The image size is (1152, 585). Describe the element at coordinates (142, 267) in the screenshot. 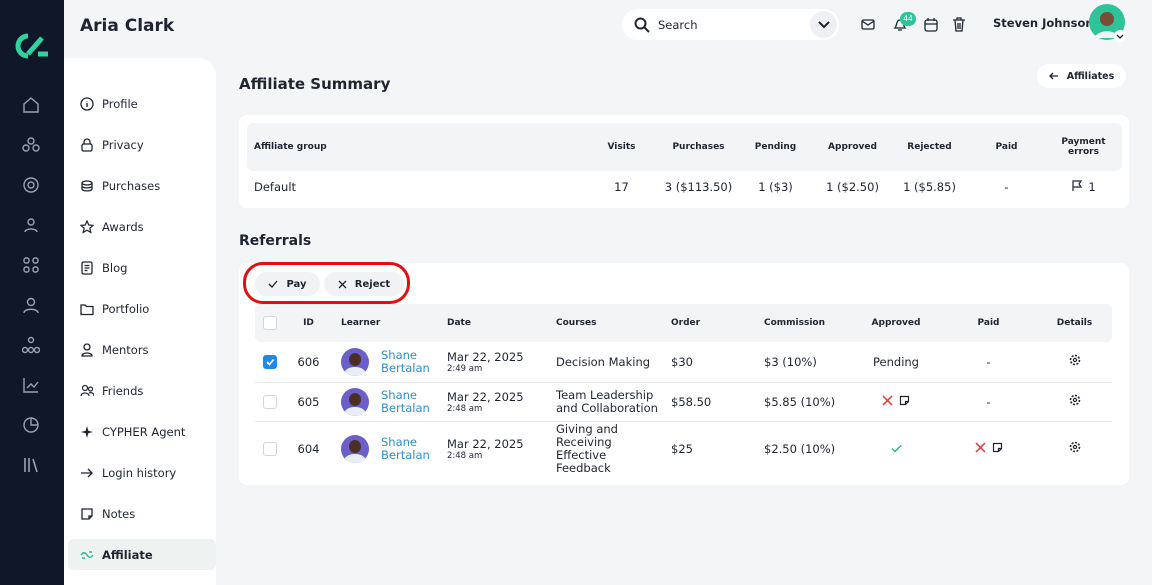

I see `nav-item: Blog` at that location.